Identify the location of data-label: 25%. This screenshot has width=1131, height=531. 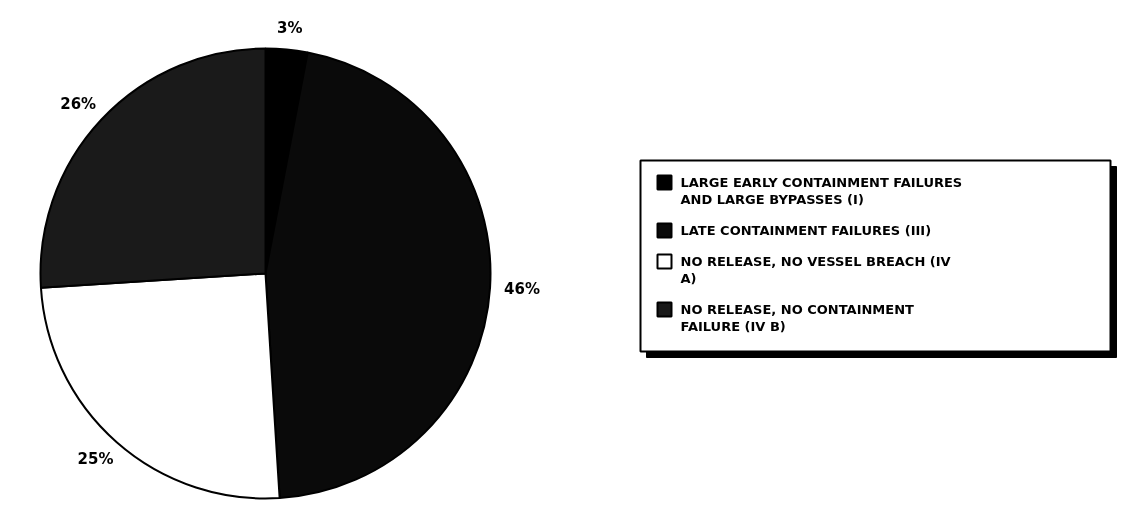
(95, 458).